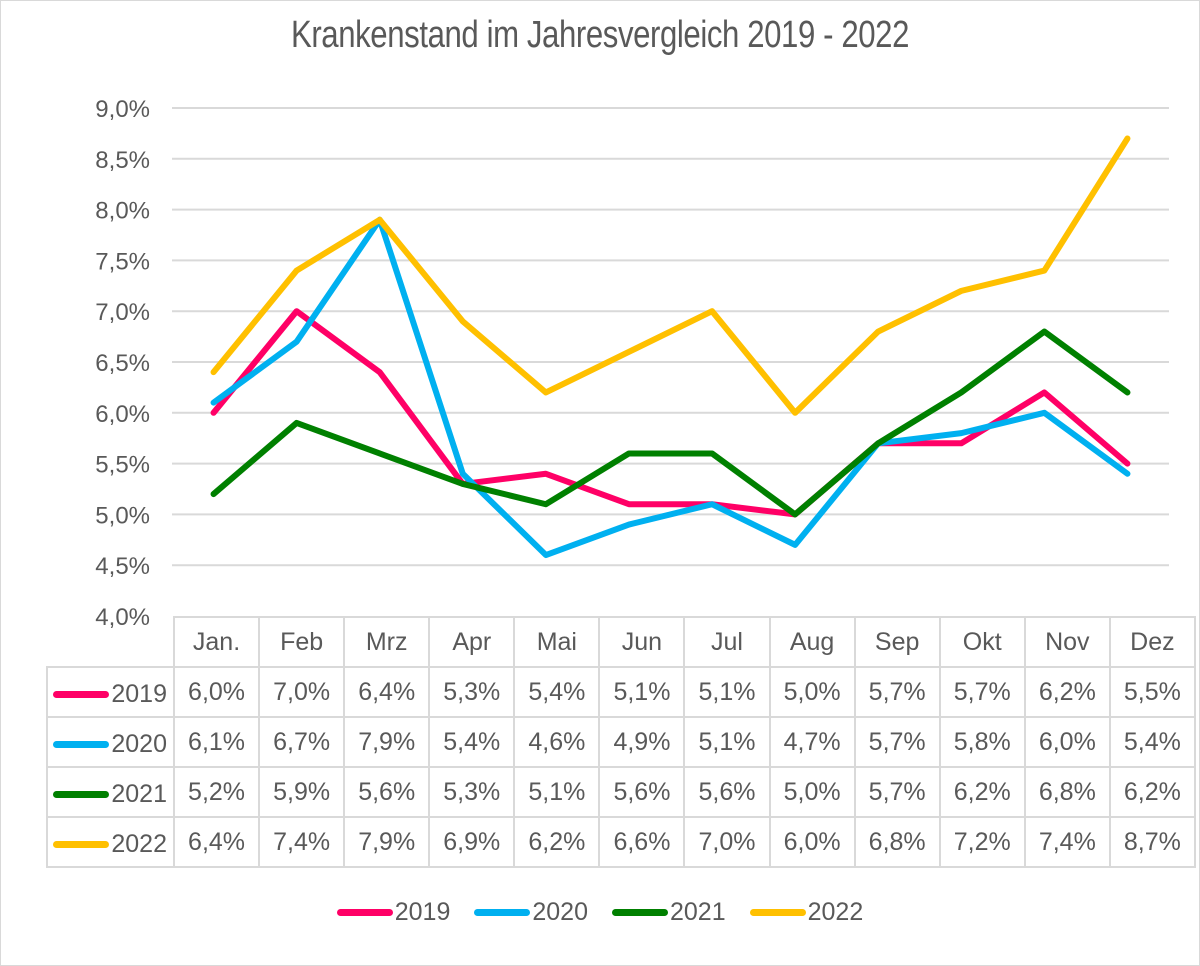 The width and height of the screenshot is (1200, 966). I want to click on table-header-cell: Mrz, so click(387, 642).